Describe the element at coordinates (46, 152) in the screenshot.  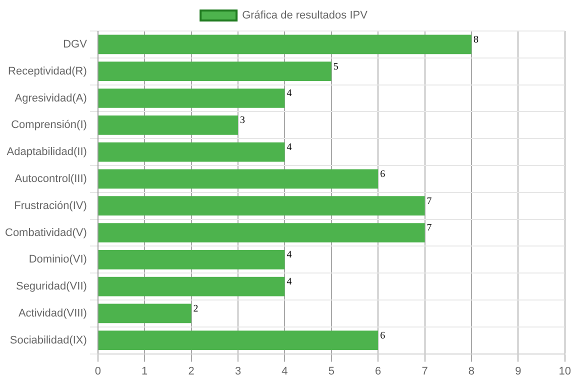
I see `y-tick-label: Adaptabilidad(II)` at that location.